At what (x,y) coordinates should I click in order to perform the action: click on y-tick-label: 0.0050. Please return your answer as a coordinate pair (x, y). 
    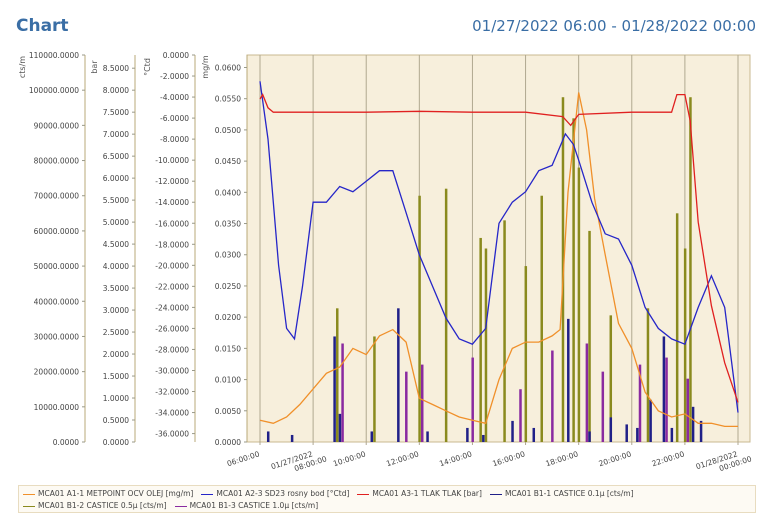
    Looking at the image, I should click on (228, 411).